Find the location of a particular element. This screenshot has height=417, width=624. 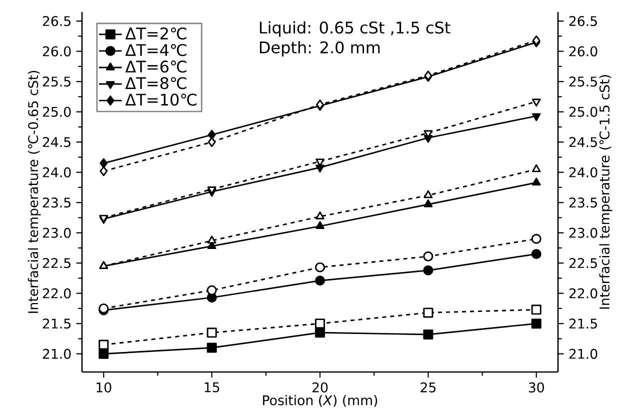

y-tick-label: 25.5 is located at coordinates (56, 81).